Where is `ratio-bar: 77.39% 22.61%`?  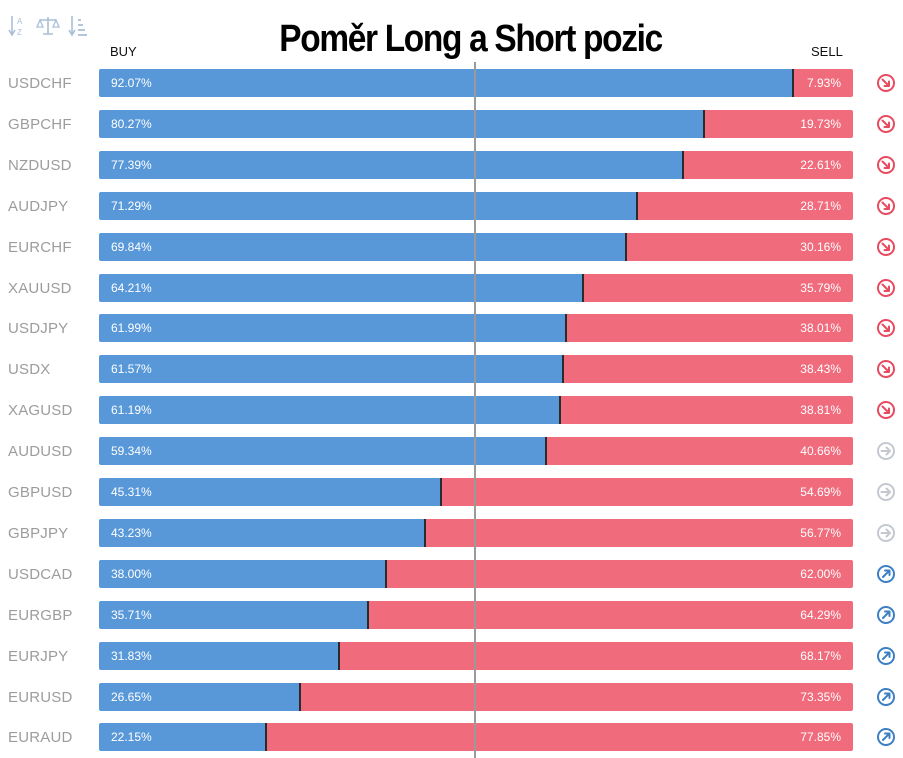
ratio-bar: 77.39% 22.61% is located at coordinates (476, 165).